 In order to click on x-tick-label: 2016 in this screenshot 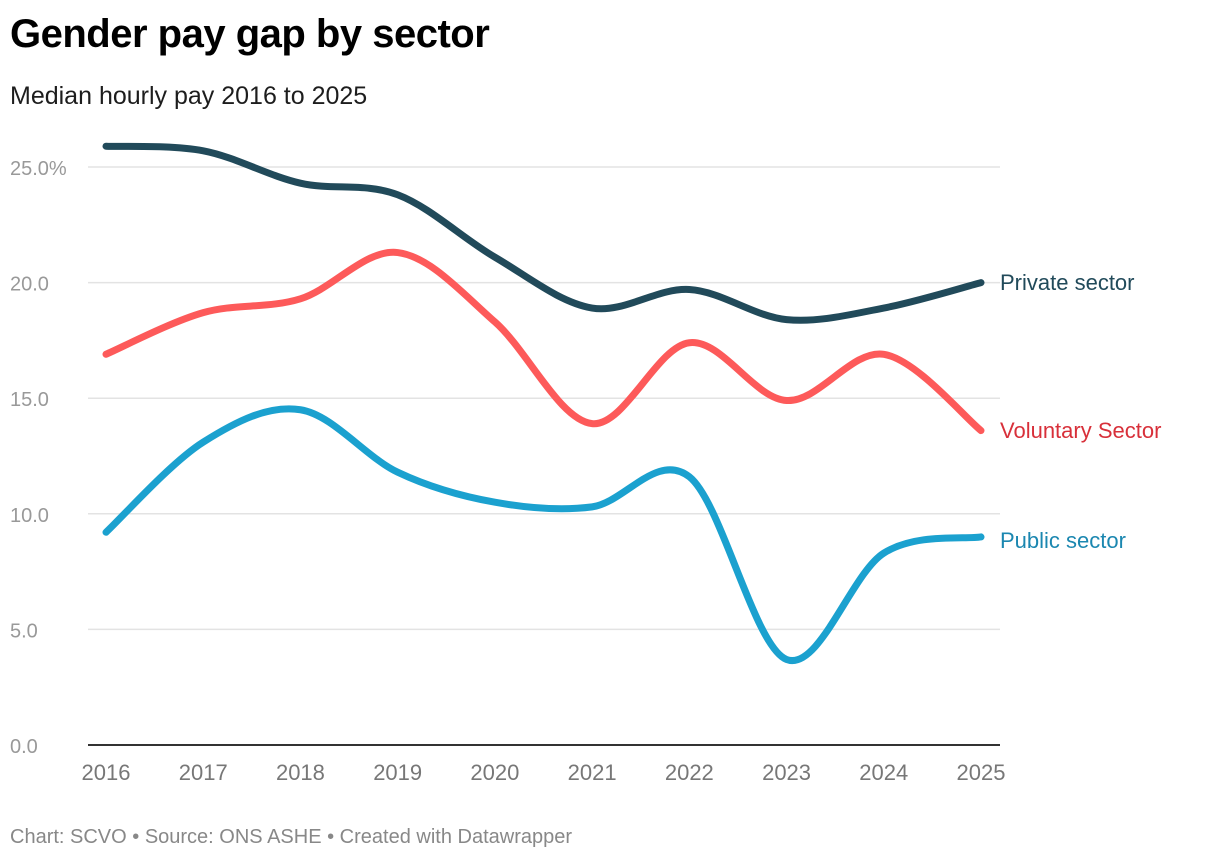, I will do `click(106, 772)`.